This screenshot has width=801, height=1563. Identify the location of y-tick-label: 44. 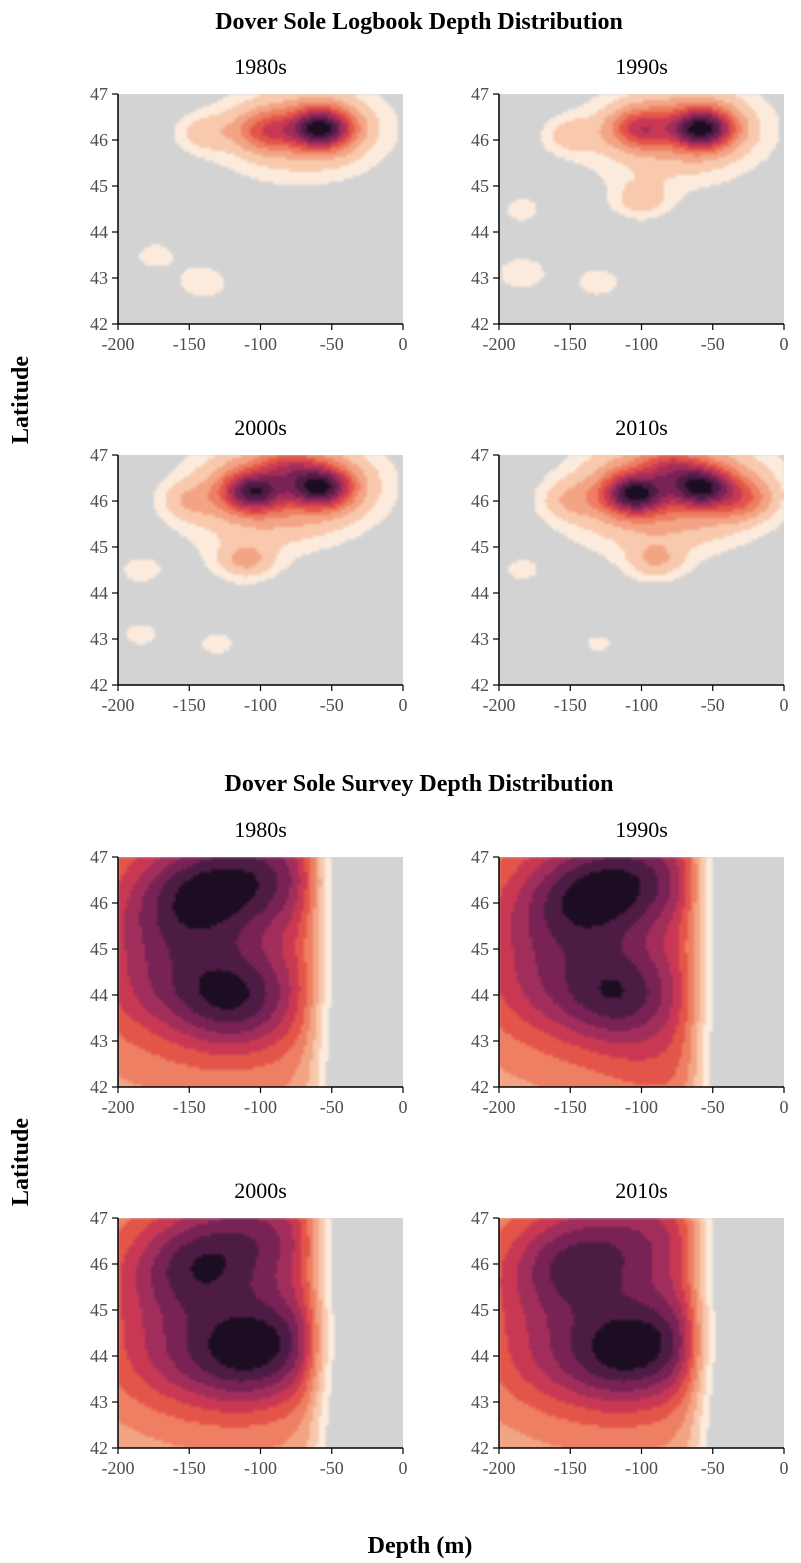
(99, 232).